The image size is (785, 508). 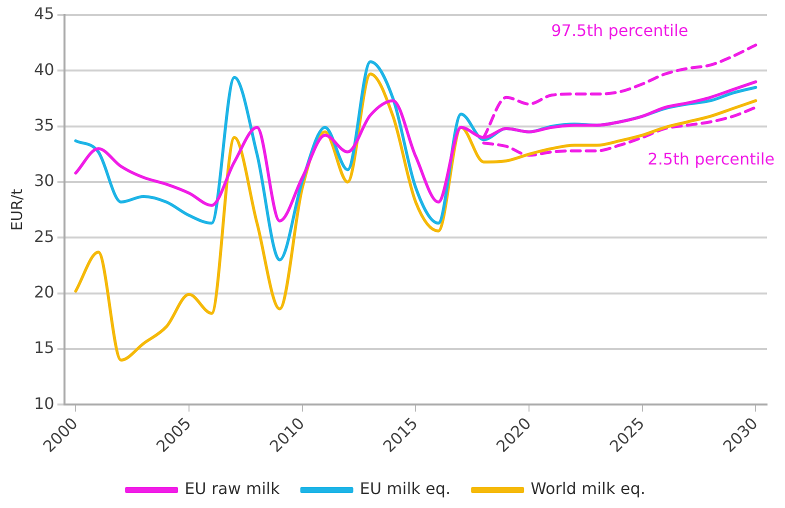 What do you see at coordinates (405, 488) in the screenshot?
I see `legend-label: EU milk eq.` at bounding box center [405, 488].